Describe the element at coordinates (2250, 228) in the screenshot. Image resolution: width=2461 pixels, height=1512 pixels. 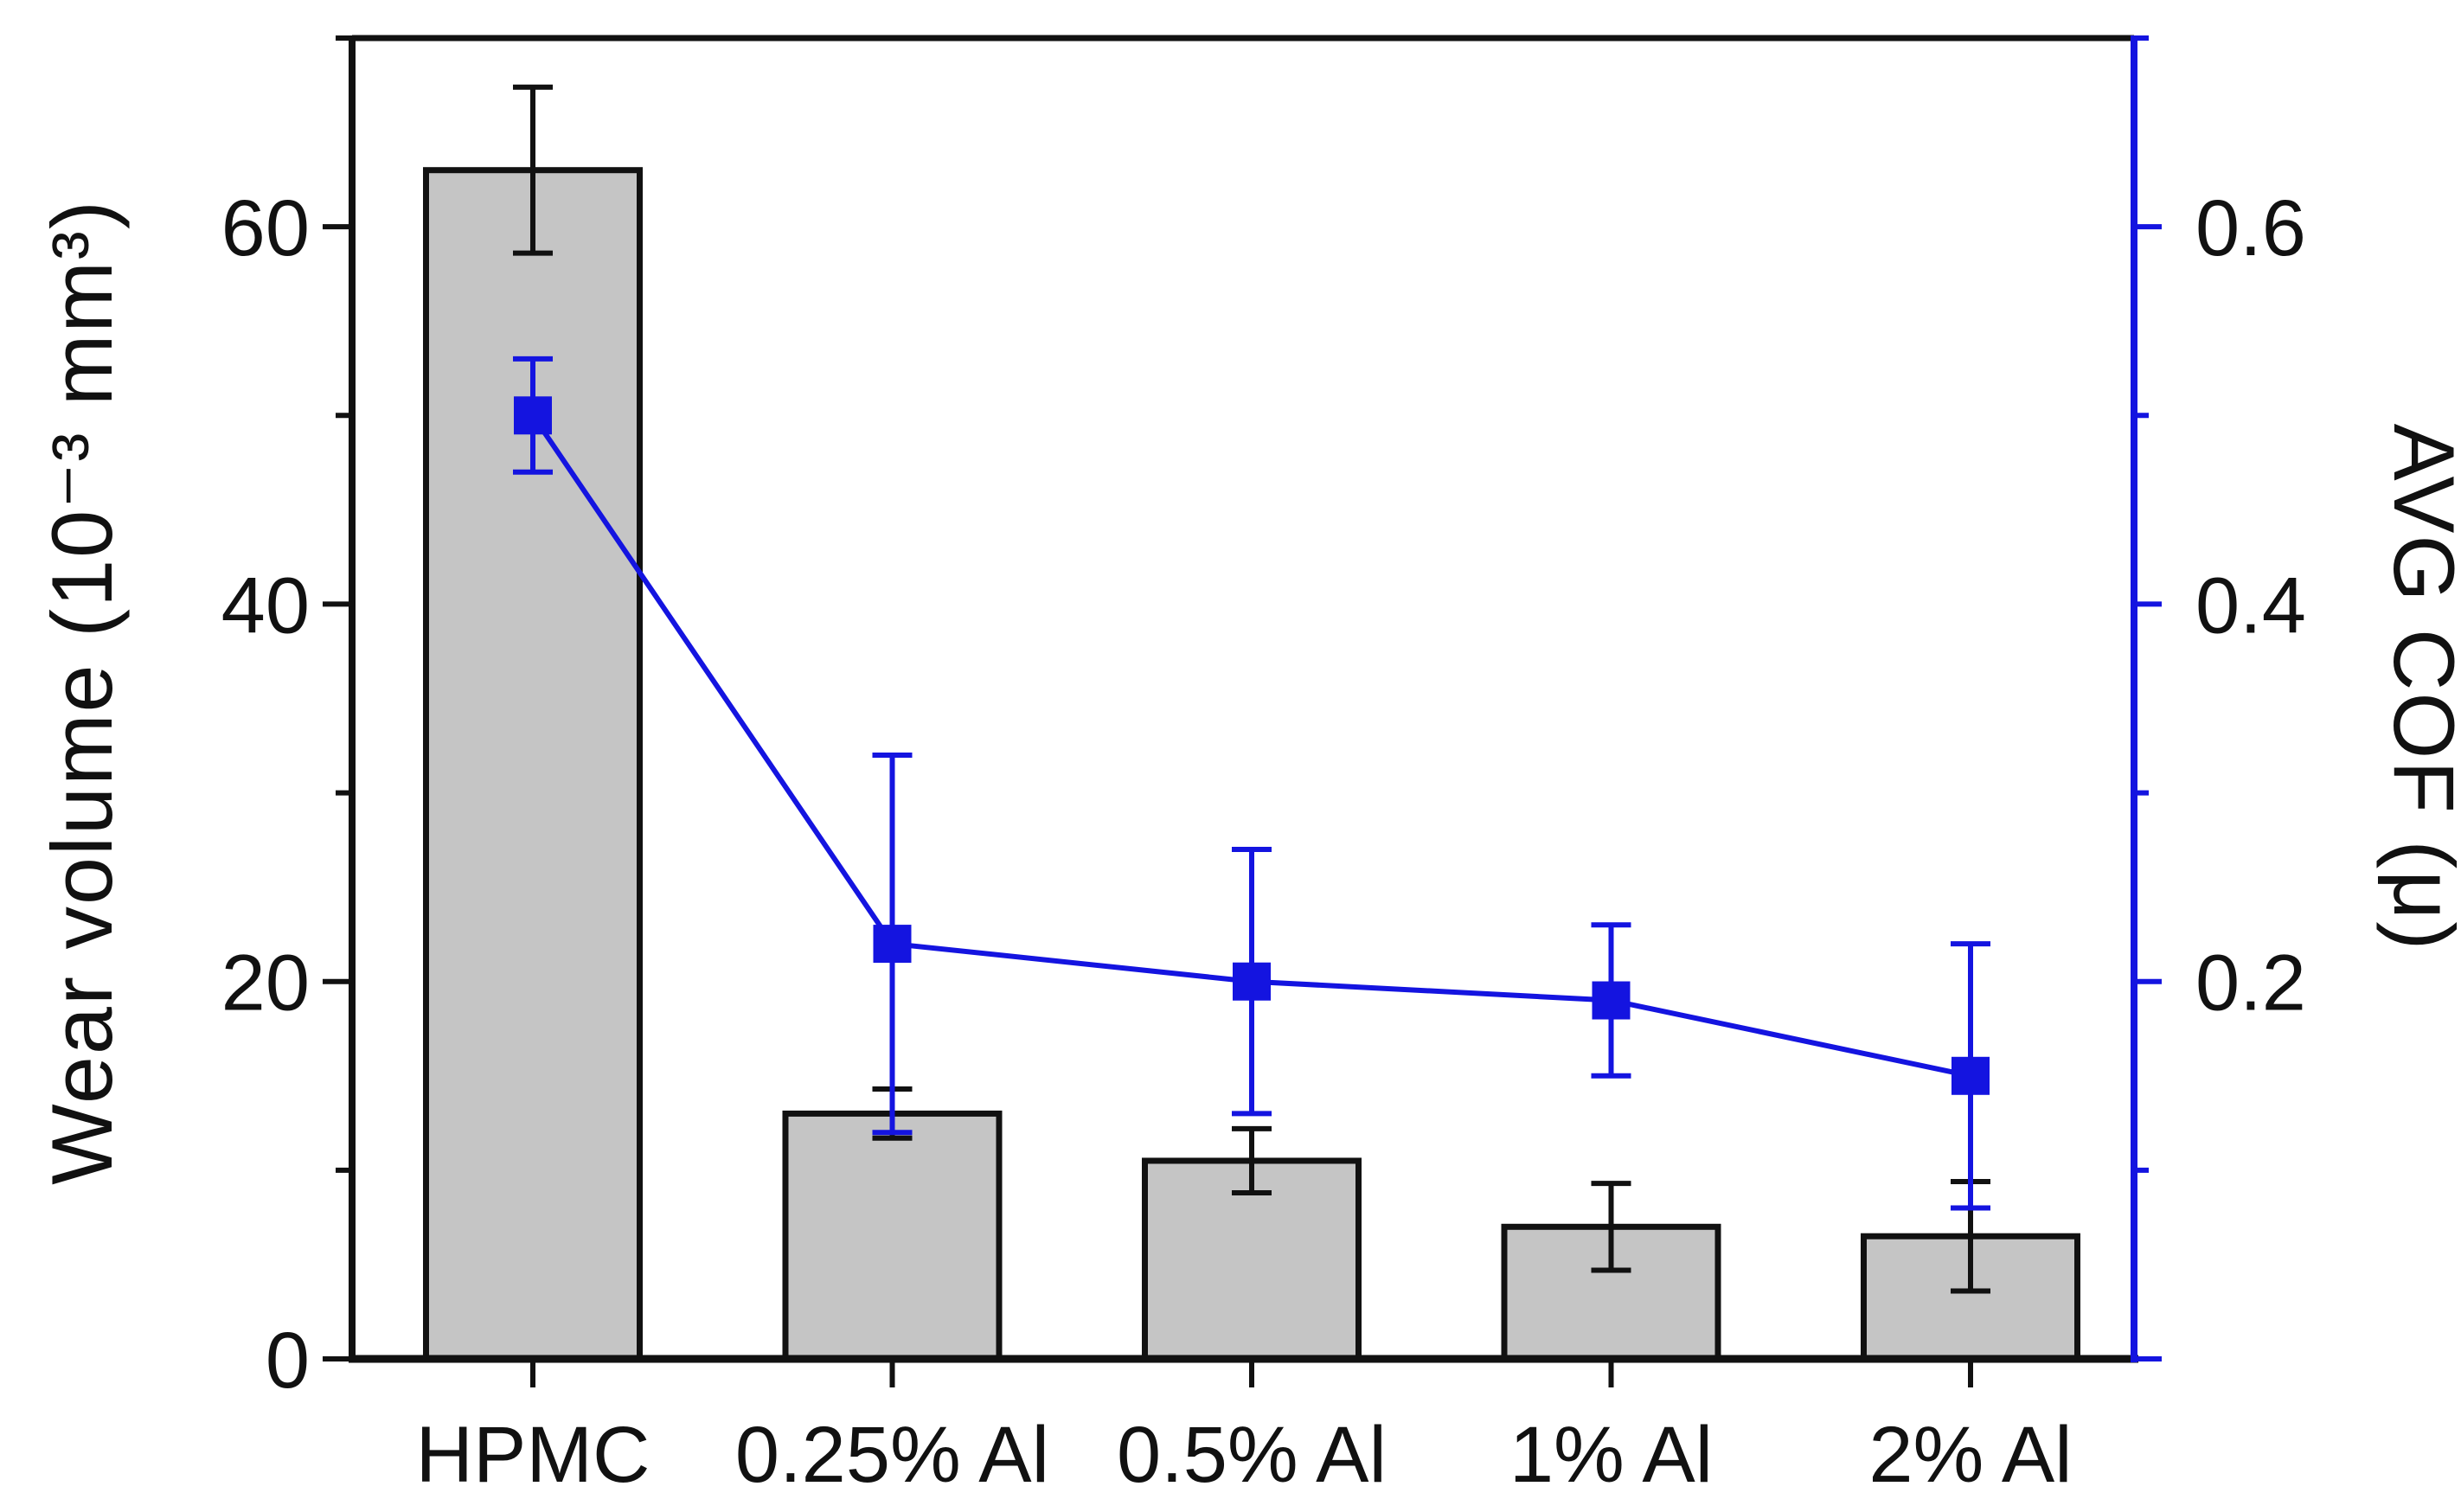
I see `right-axis-tick-label-0.6: 0.6` at that location.